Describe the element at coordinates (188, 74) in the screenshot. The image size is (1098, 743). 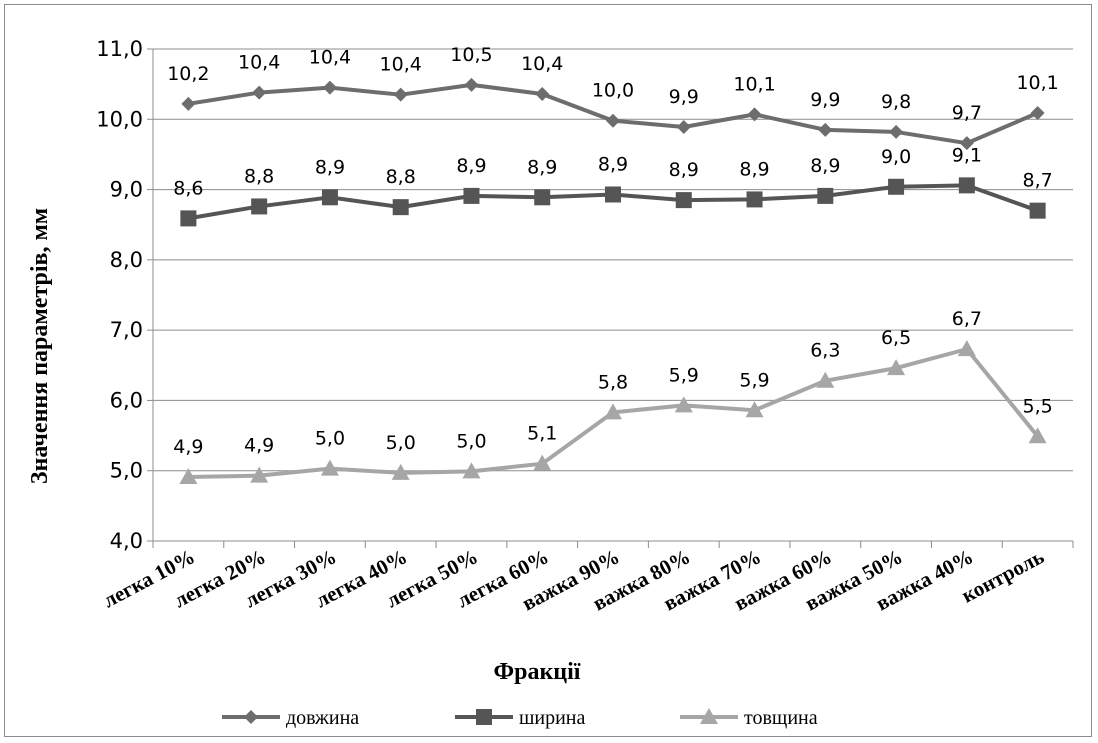
I see `data-label: 10,2` at that location.